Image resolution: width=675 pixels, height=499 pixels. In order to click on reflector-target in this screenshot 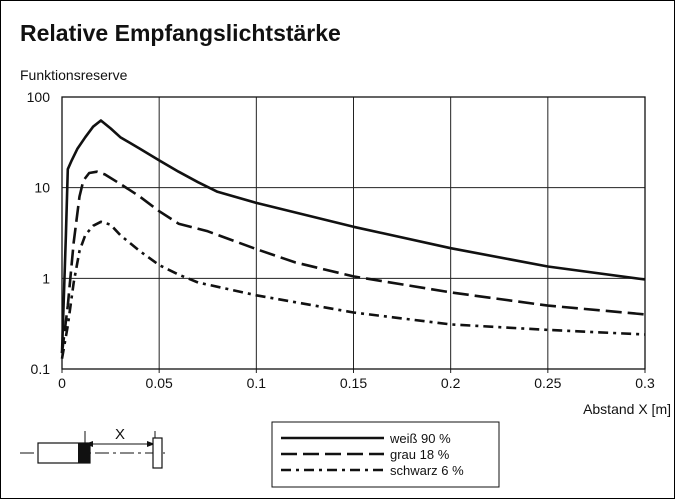, I will do `click(157, 453)`.